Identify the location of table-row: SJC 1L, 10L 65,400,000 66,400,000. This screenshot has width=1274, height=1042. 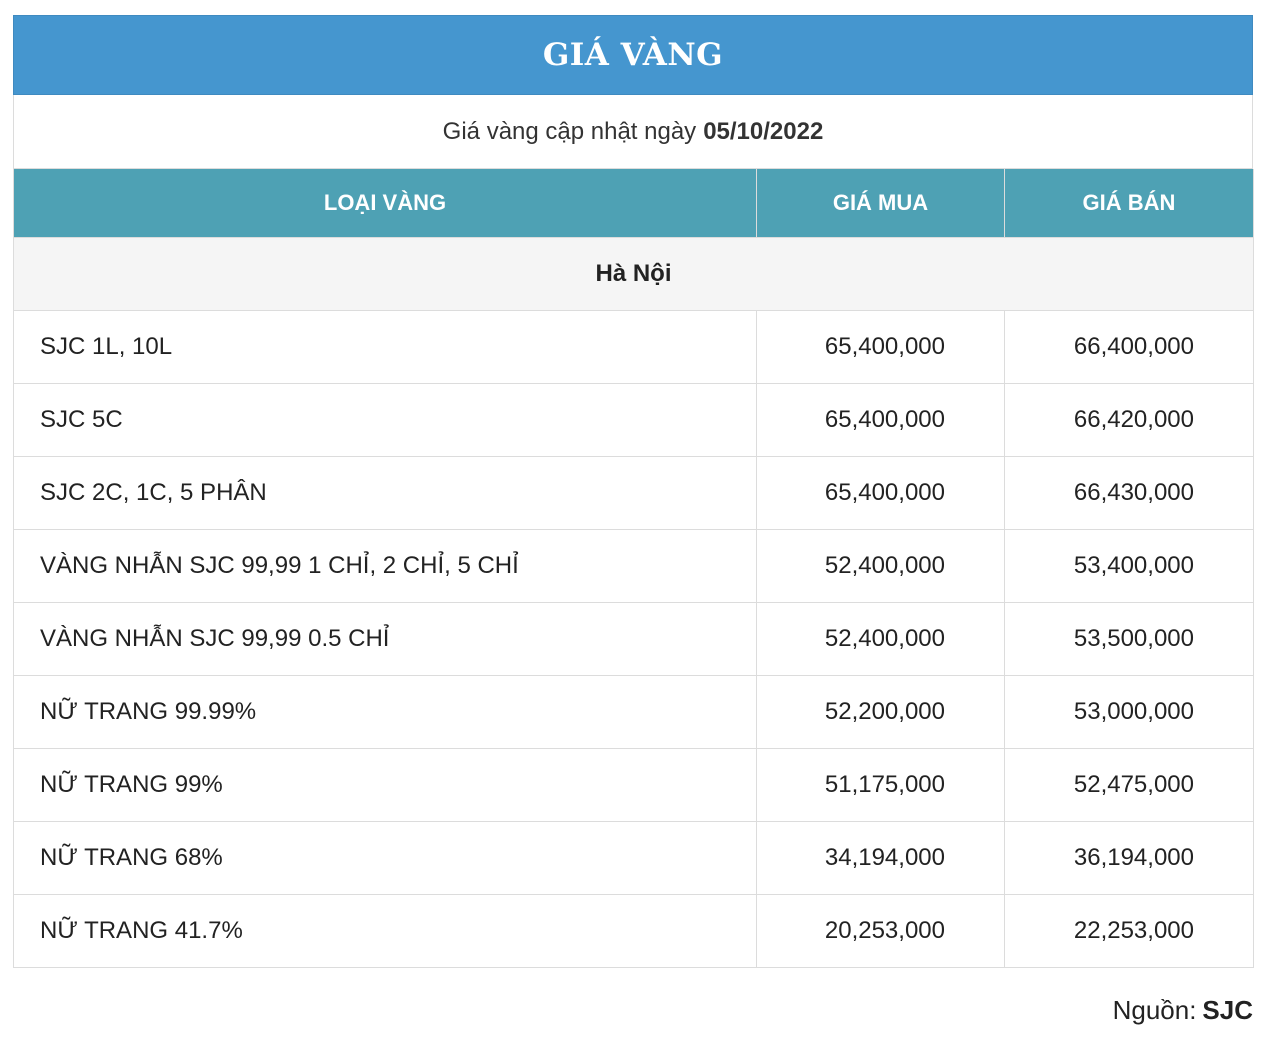
(633, 347).